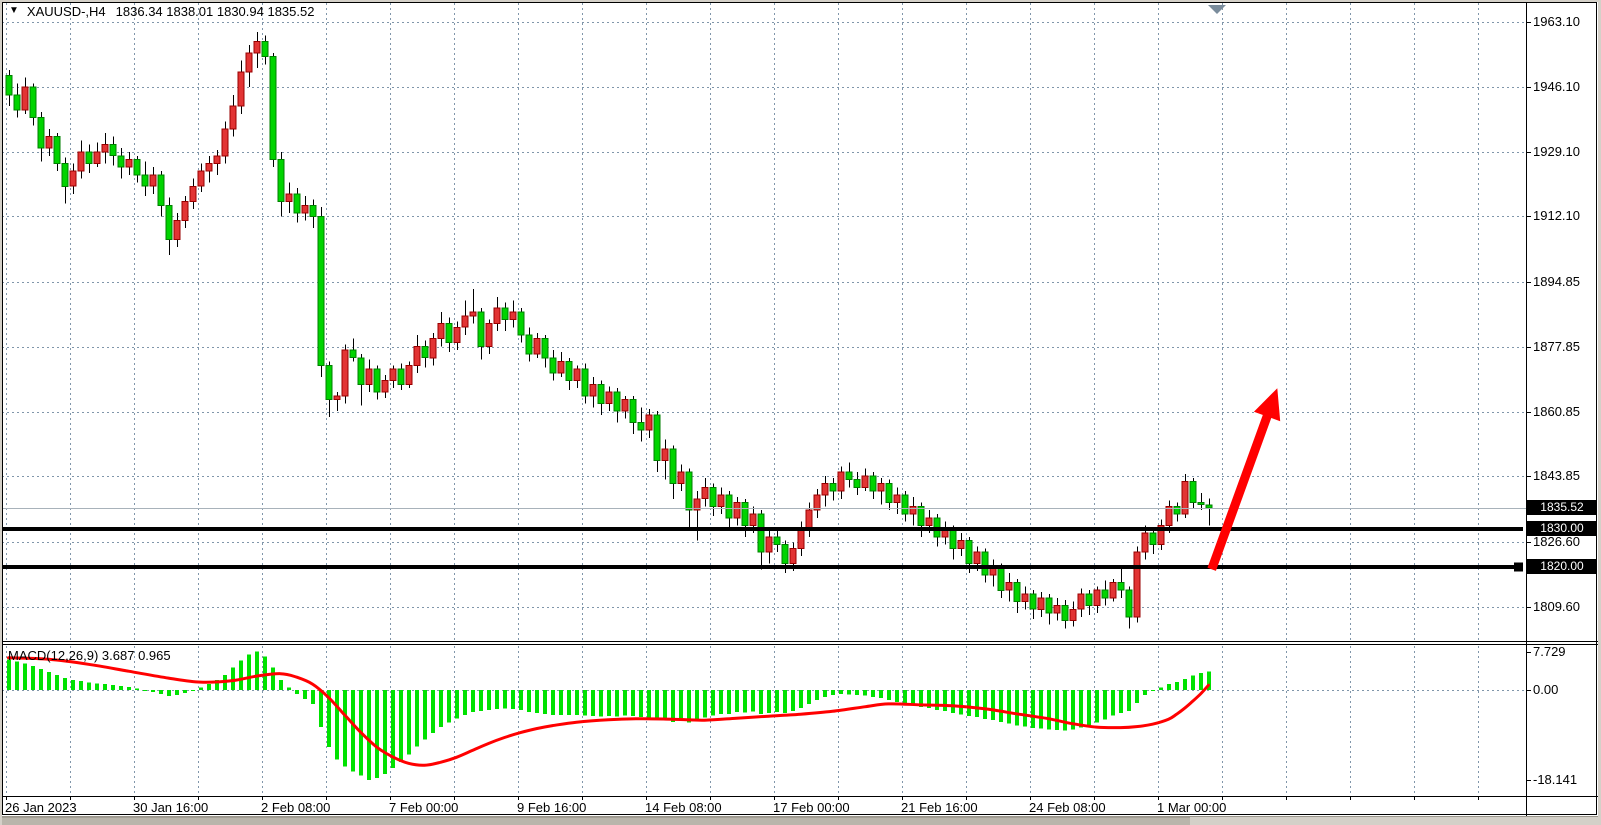  Describe the element at coordinates (1556, 475) in the screenshot. I see `price-tick-label: 1843.85` at that location.